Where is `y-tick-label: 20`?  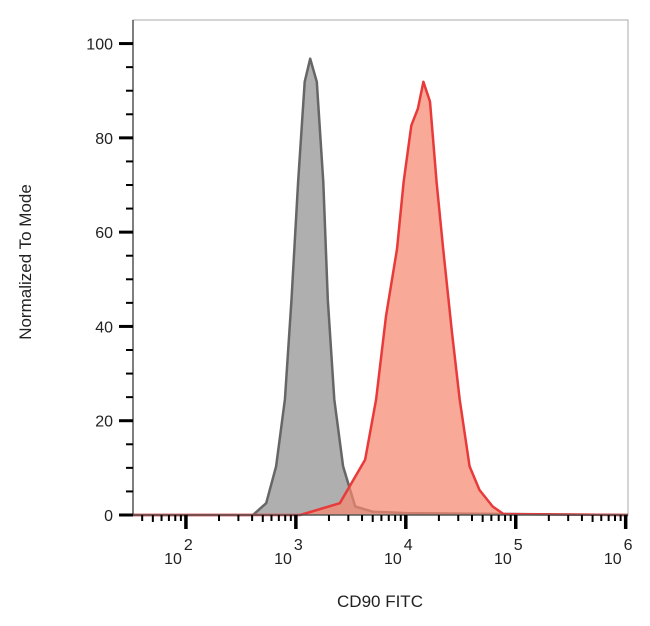 y-tick-label: 20 is located at coordinates (104, 422).